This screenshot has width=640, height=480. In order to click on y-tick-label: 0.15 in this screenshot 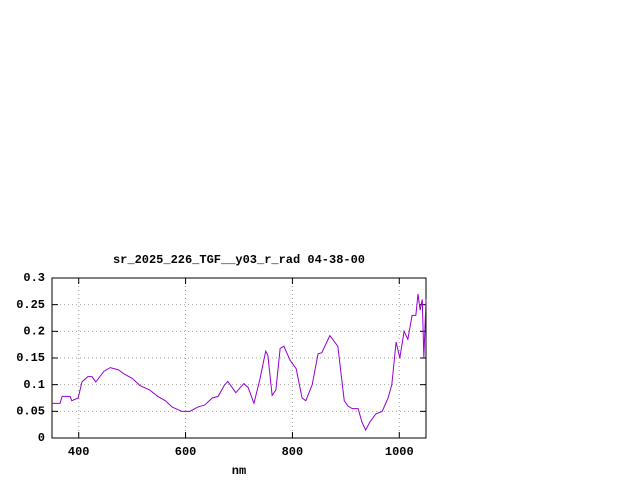, I will do `click(30, 358)`.